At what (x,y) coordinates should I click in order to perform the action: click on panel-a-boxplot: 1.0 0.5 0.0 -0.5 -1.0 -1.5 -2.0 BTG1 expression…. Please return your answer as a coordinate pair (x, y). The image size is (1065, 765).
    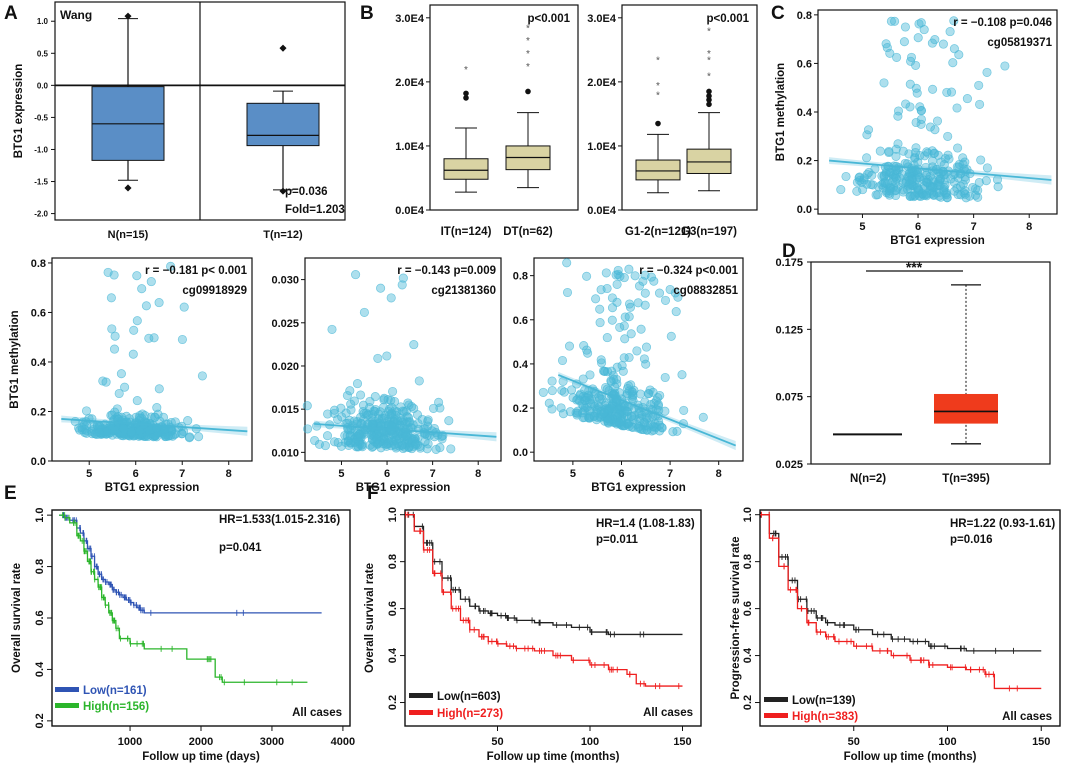
    Looking at the image, I should click on (179, 121).